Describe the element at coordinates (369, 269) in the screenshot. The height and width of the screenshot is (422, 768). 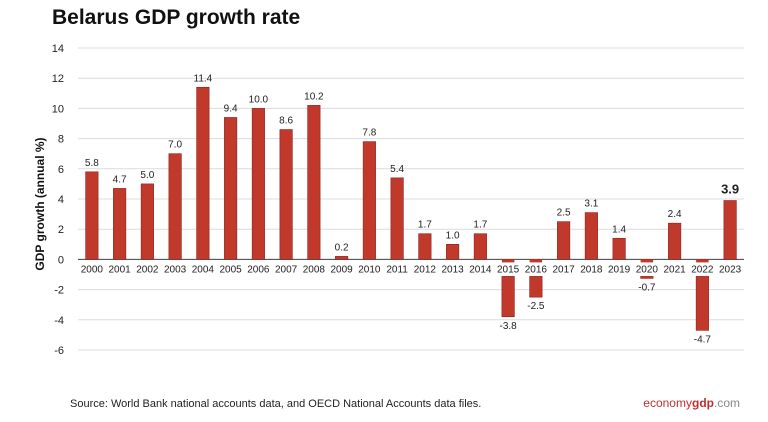
I see `x-tick-label: 2010` at that location.